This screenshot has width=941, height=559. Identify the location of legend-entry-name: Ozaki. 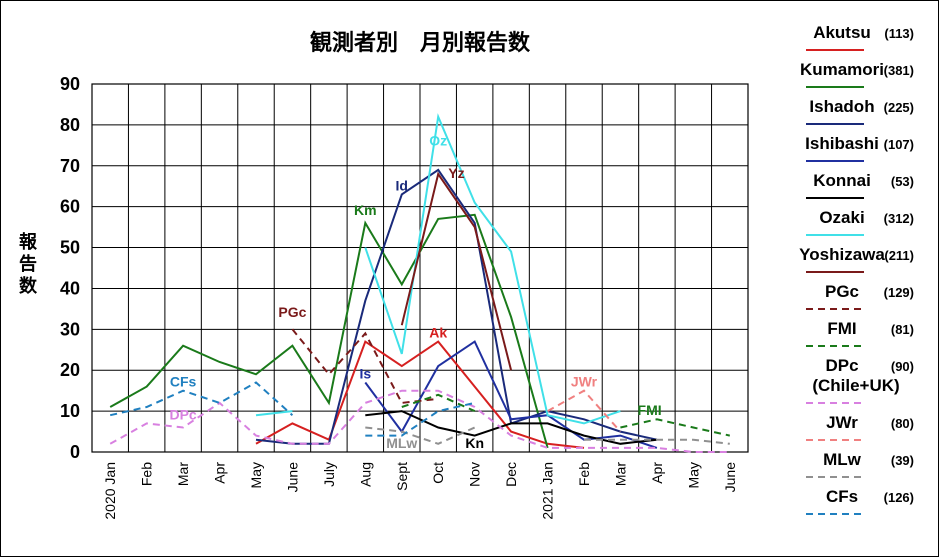
(841, 217).